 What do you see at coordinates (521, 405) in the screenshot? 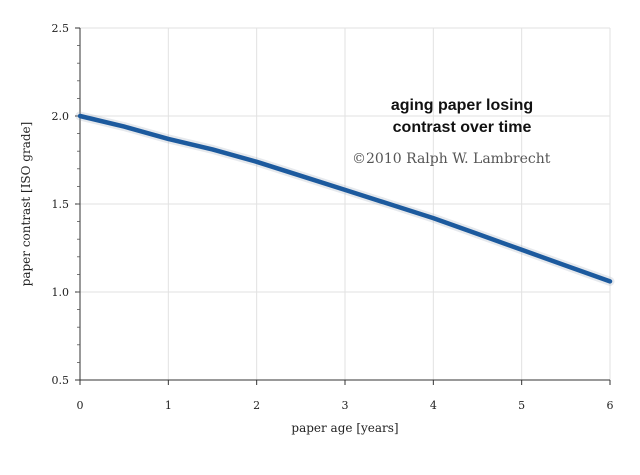
I see `x-tick-label: 5` at bounding box center [521, 405].